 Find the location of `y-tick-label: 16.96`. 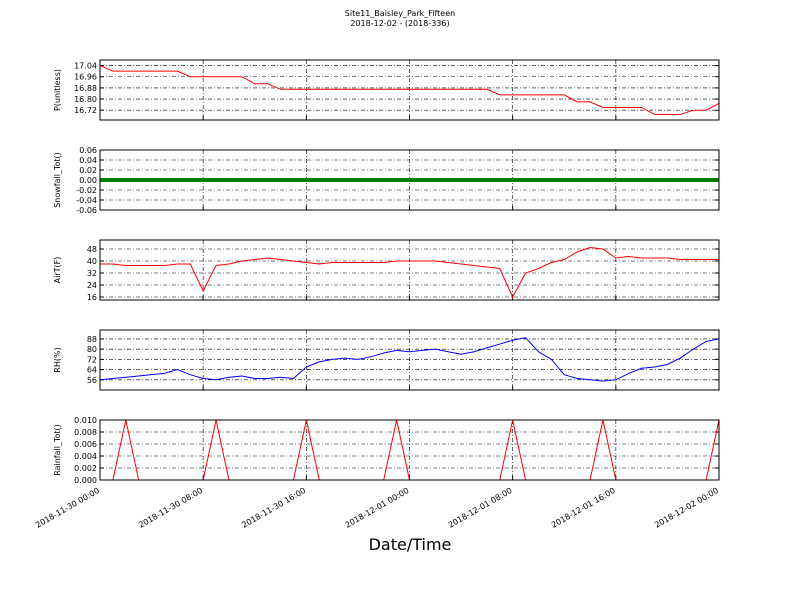

y-tick-label: 16.96 is located at coordinates (85, 77).